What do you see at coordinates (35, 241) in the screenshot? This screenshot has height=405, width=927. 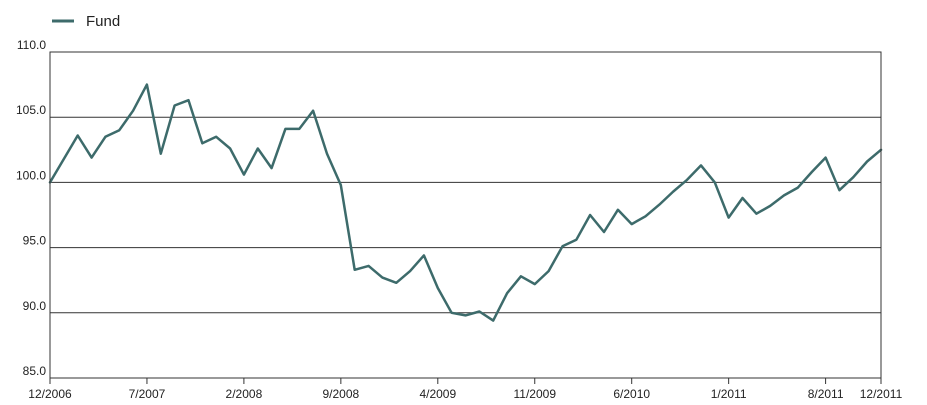 I see `y-tick-label: 95.0` at bounding box center [35, 241].